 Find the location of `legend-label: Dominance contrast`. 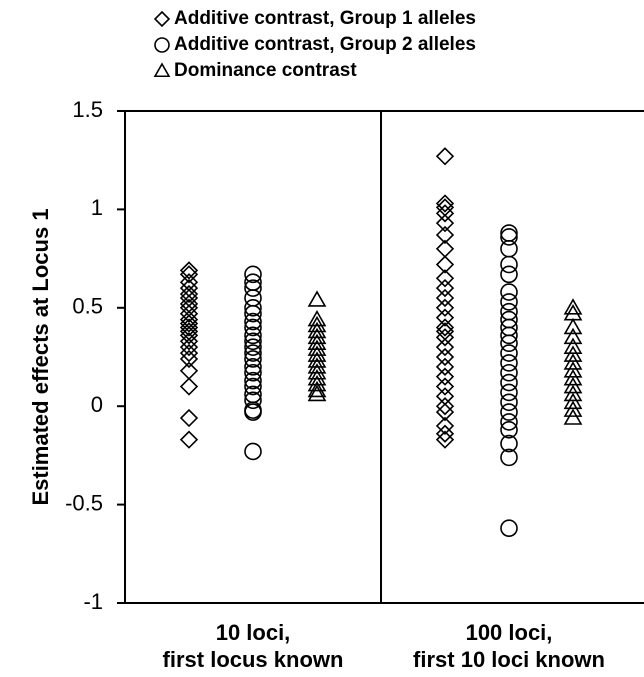

legend-label: Dominance contrast is located at coordinates (265, 70).